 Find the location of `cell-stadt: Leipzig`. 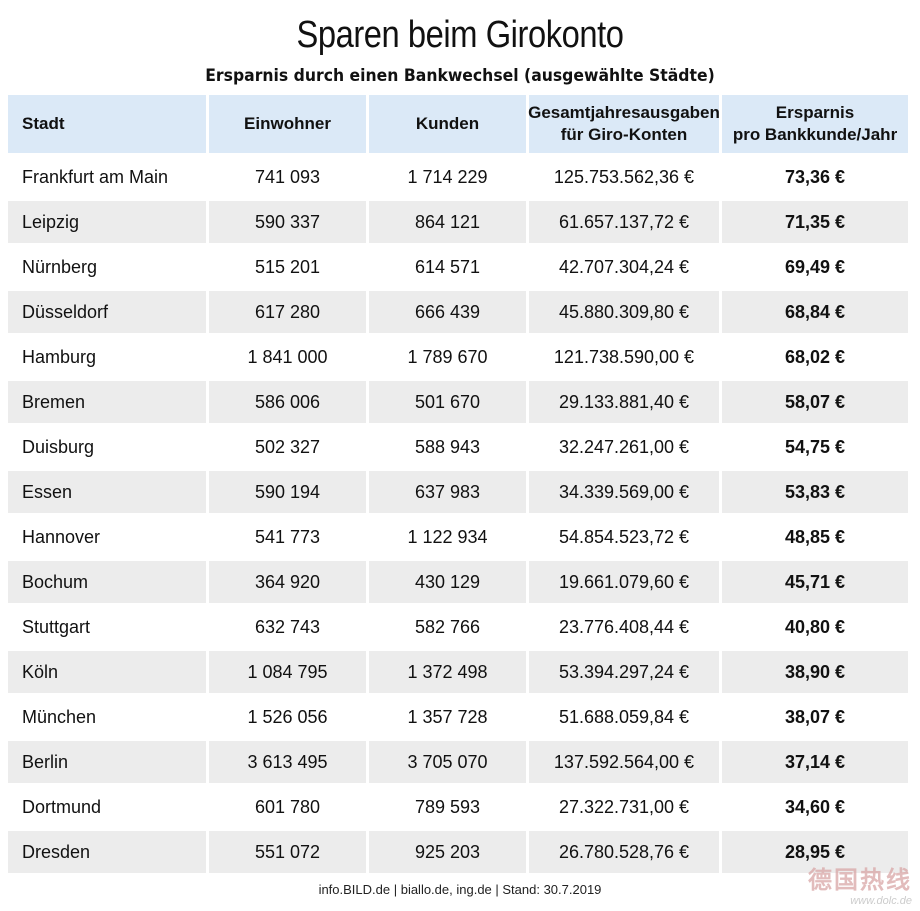

cell-stadt: Leipzig is located at coordinates (107, 222).